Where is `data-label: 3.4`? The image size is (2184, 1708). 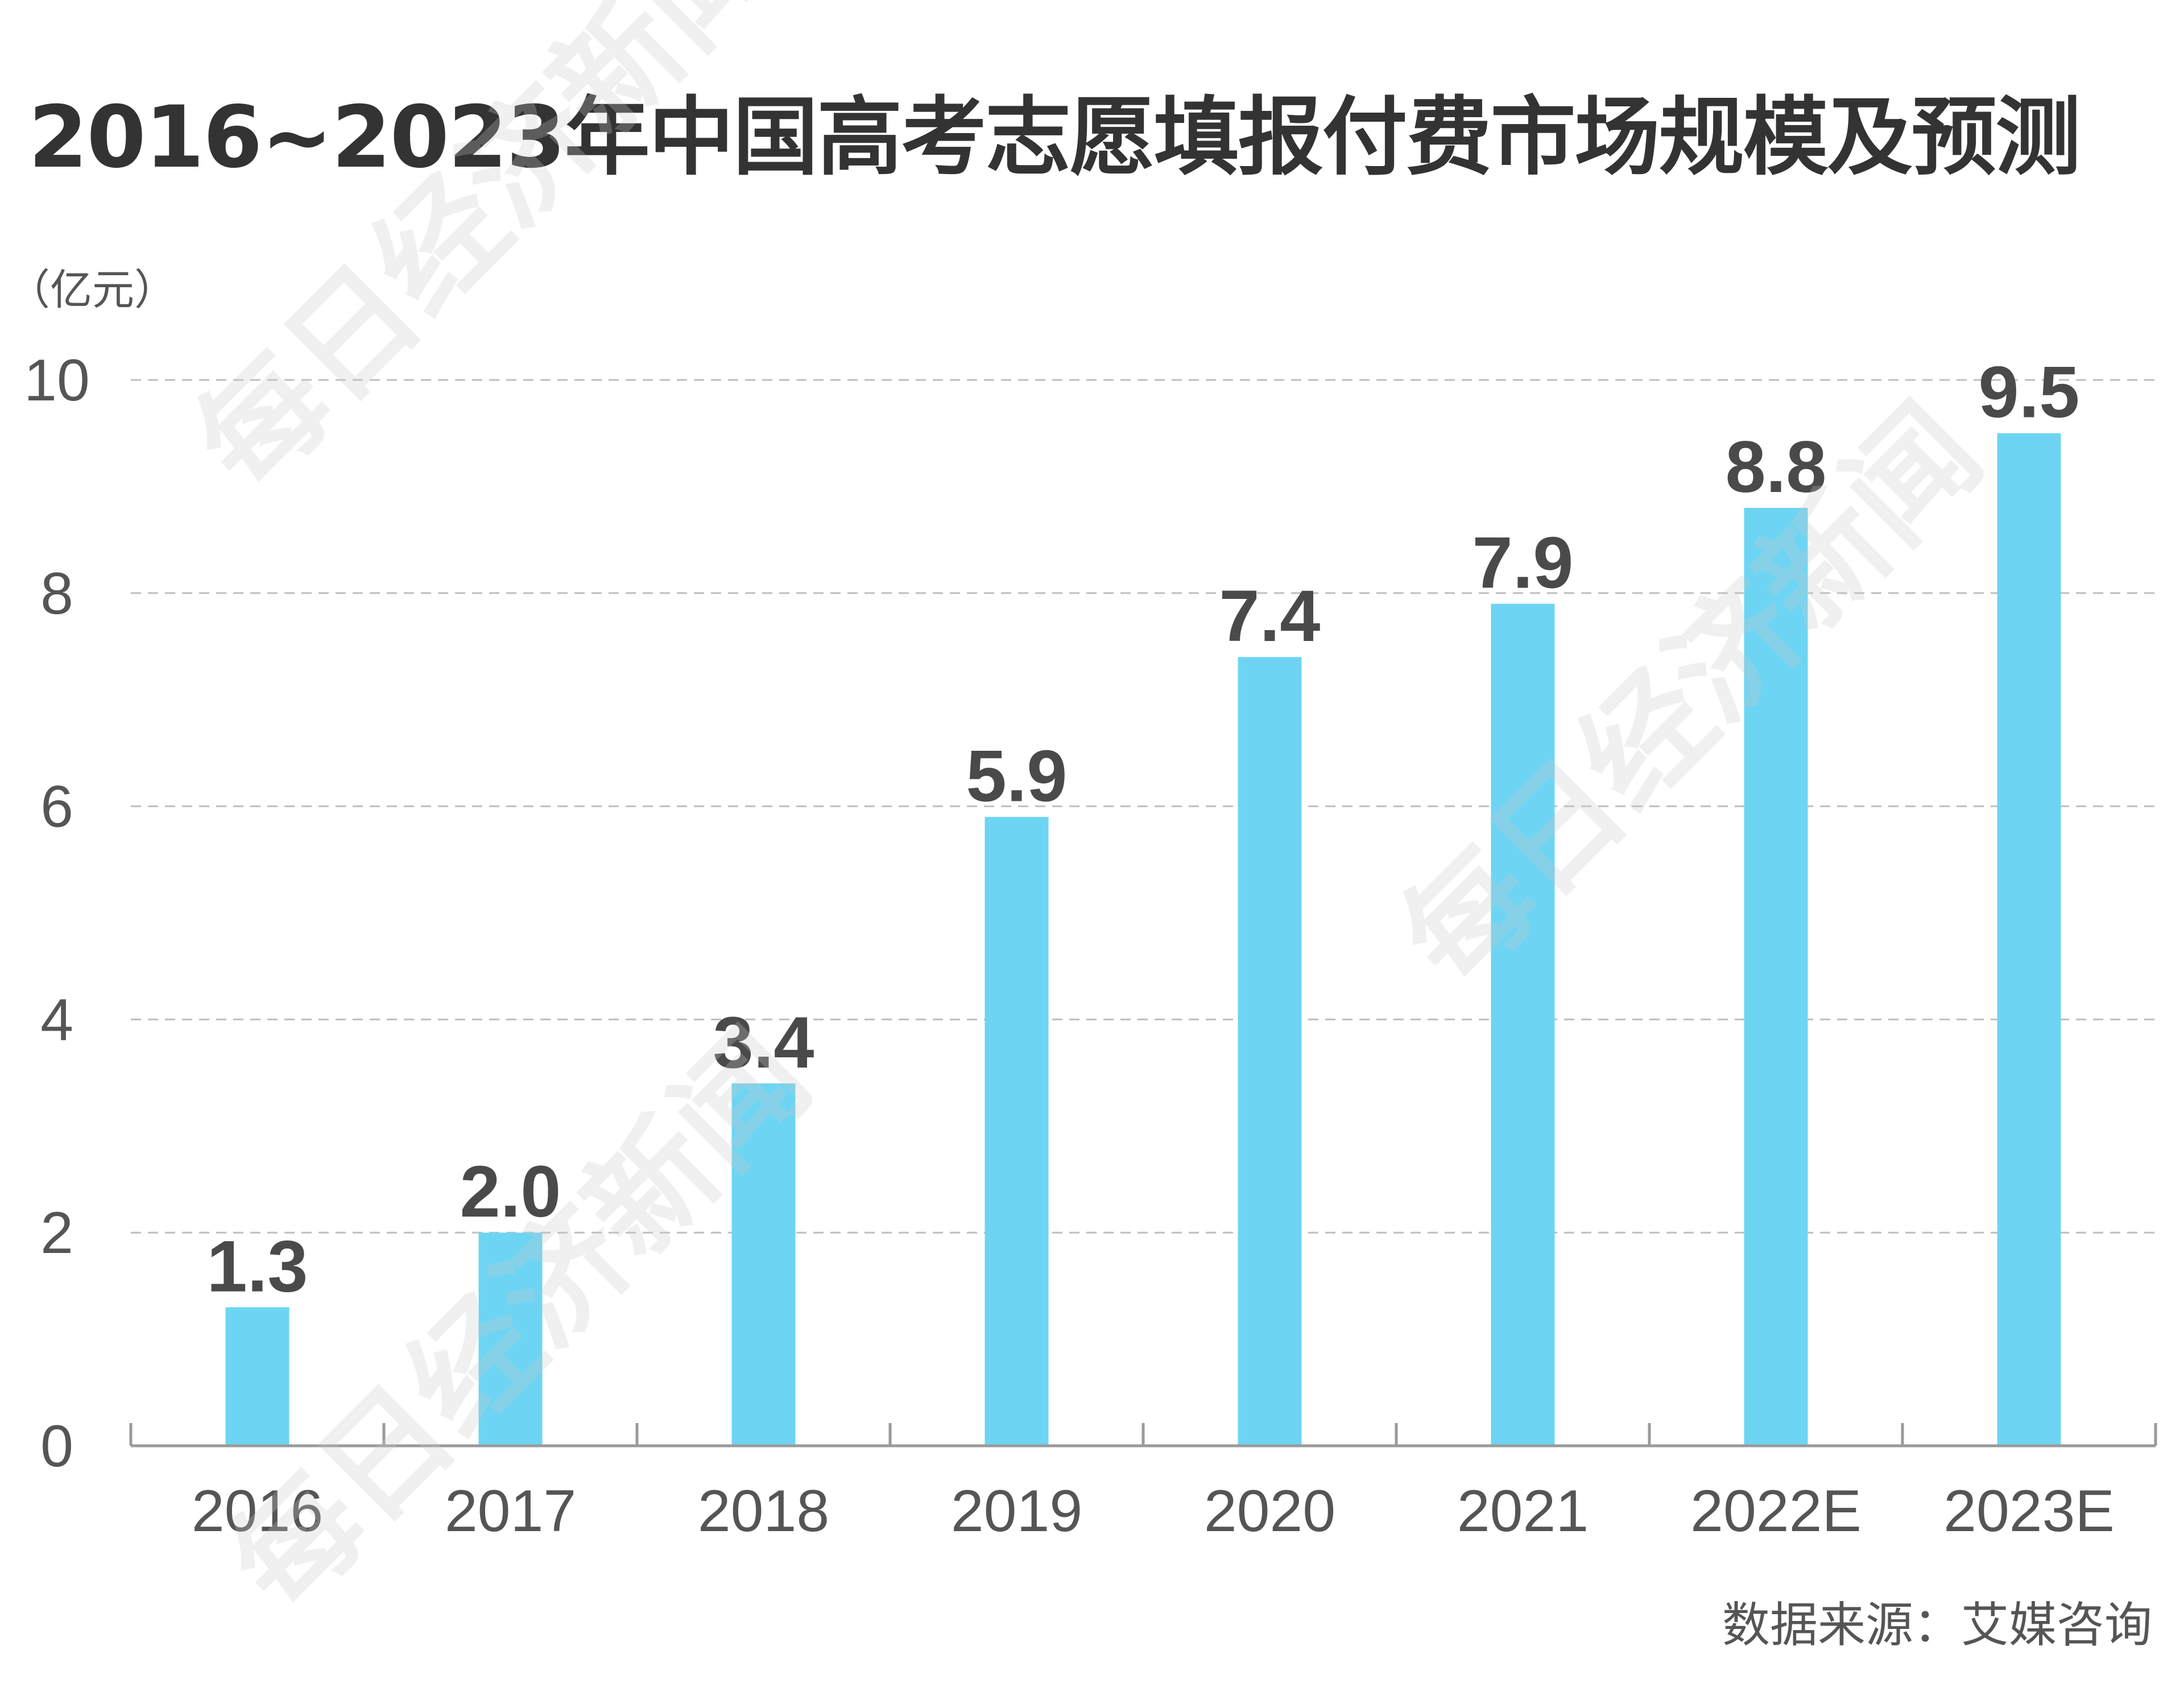
data-label: 3.4 is located at coordinates (763, 1042).